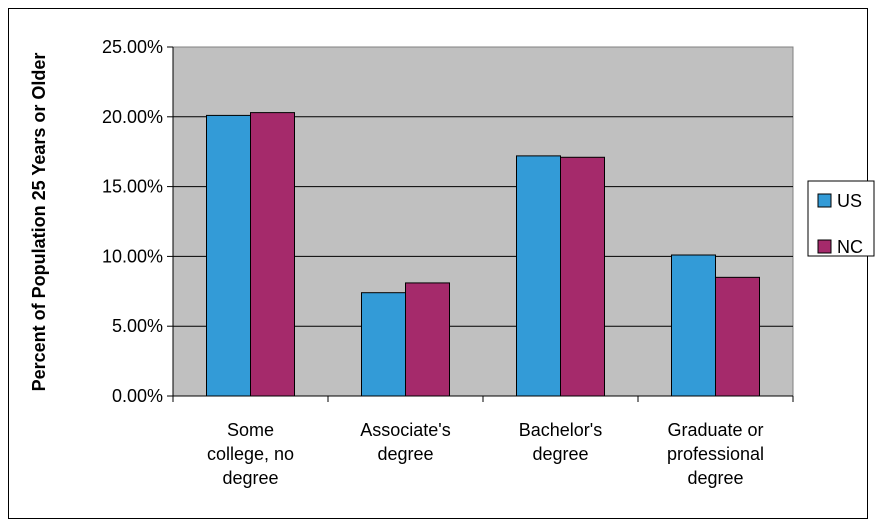 Image resolution: width=876 pixels, height=527 pixels. What do you see at coordinates (715, 454) in the screenshot?
I see `x-category-label: Graduate or professional degree` at bounding box center [715, 454].